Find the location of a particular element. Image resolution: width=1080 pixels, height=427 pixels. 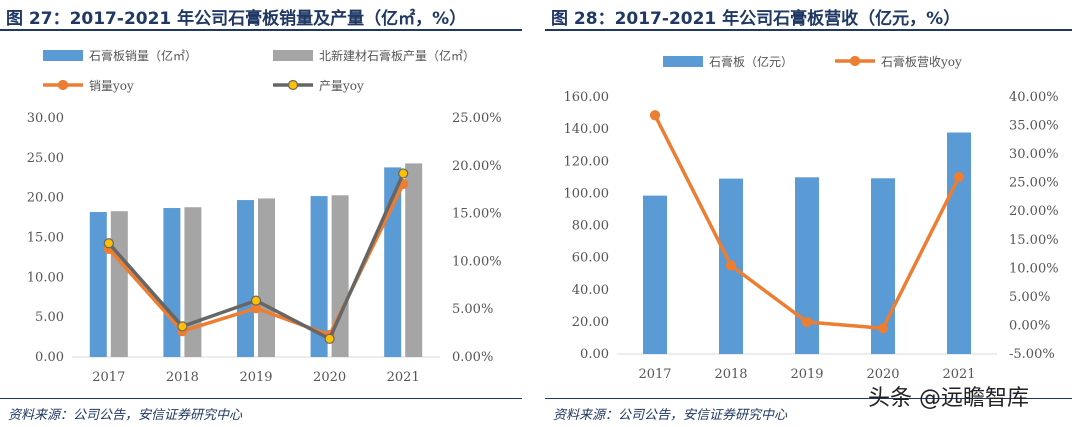

y-left-tick-label: 80.00 is located at coordinates (590, 226).